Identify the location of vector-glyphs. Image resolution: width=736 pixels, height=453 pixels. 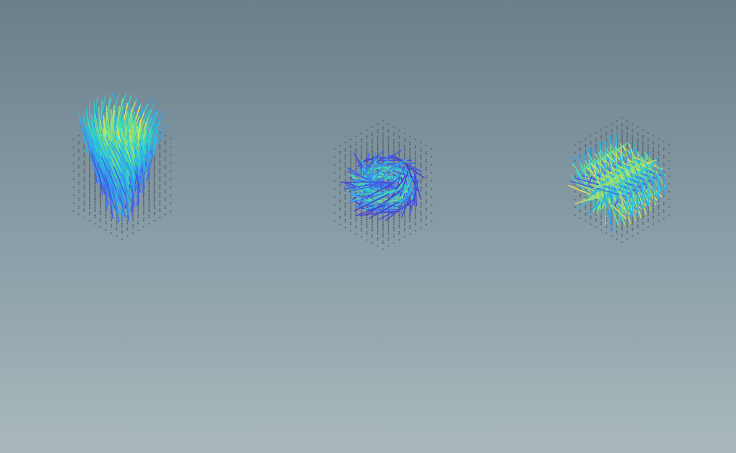
(382, 185).